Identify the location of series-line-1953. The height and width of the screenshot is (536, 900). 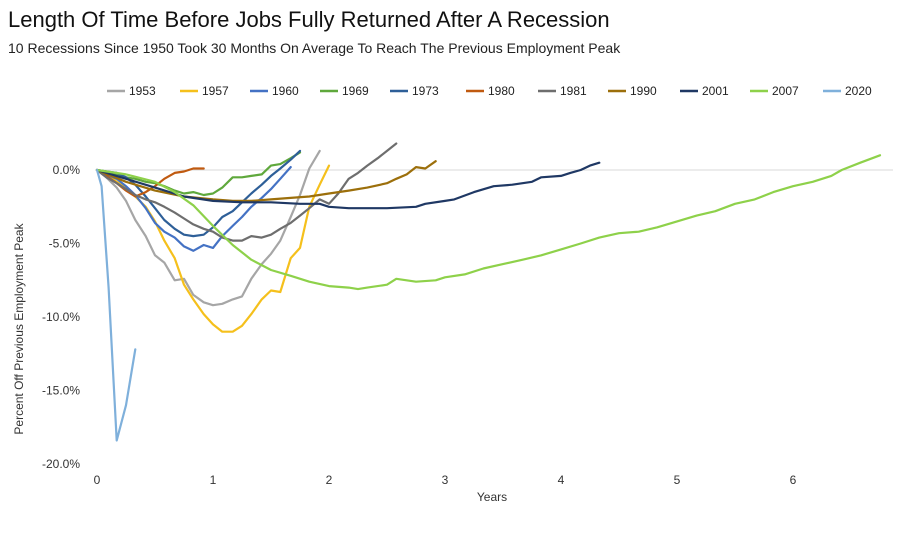
(208, 228).